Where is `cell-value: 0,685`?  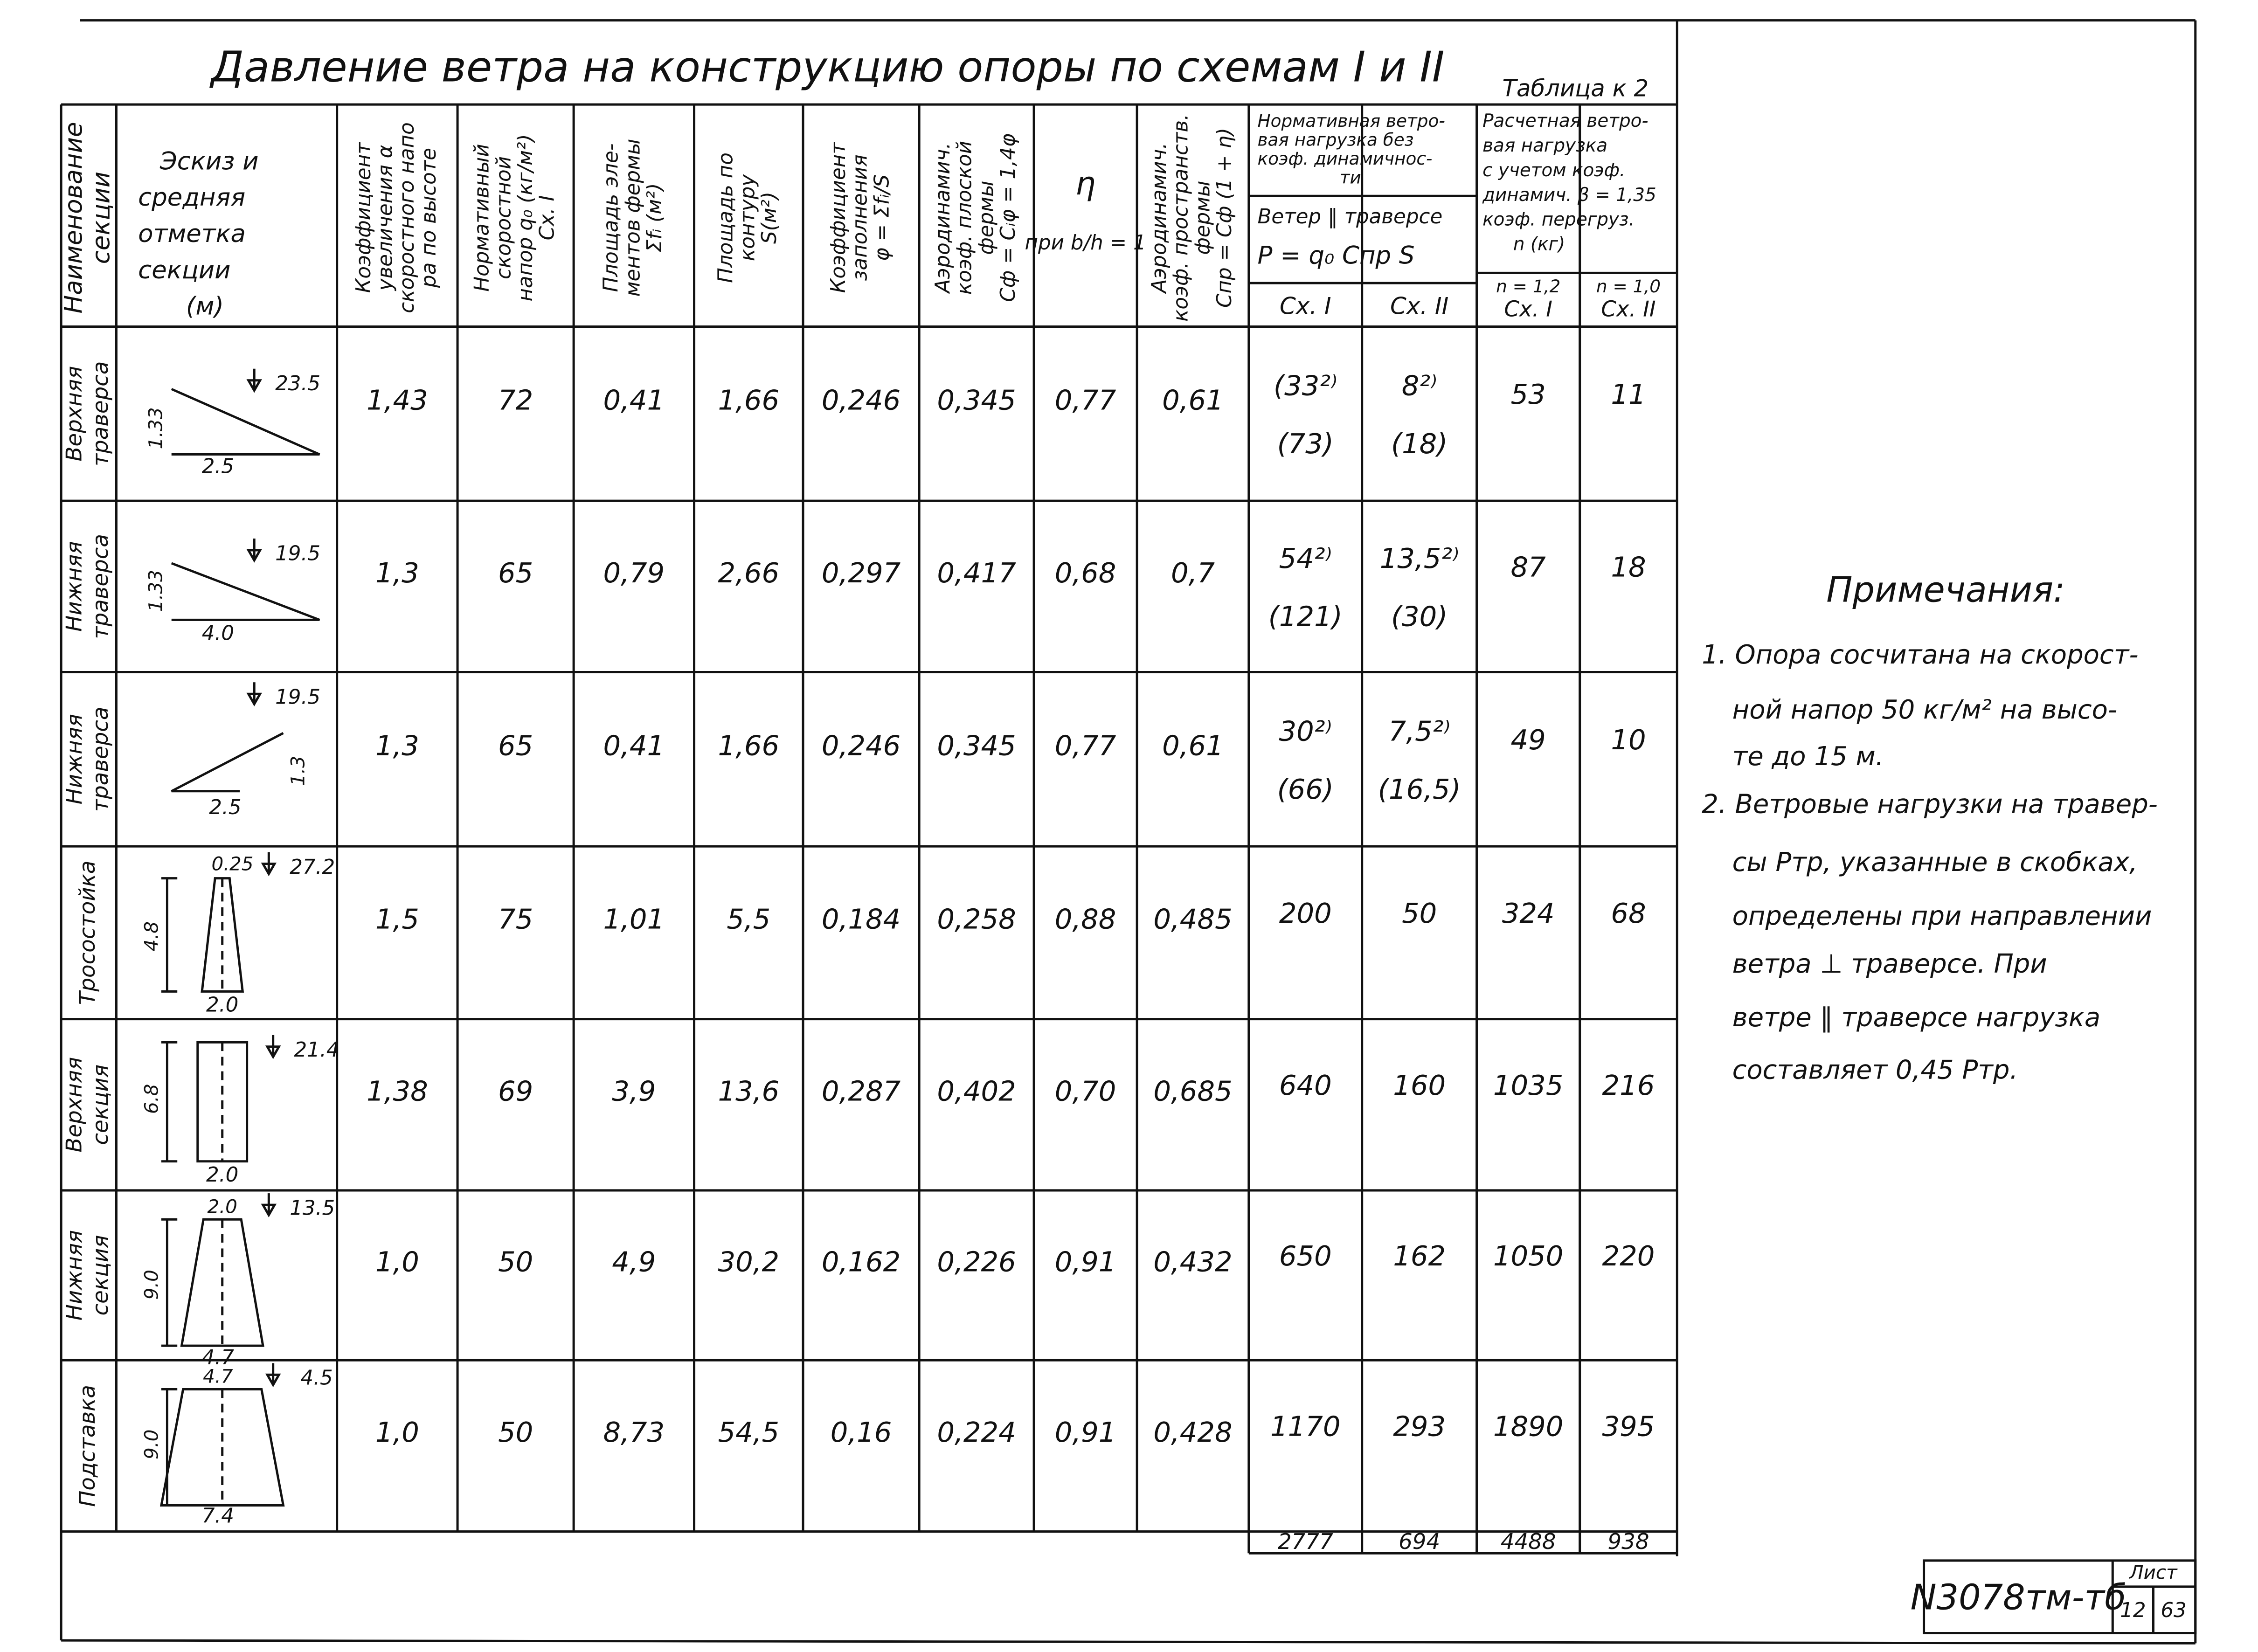
cell-value: 0,685 is located at coordinates (1193, 1091).